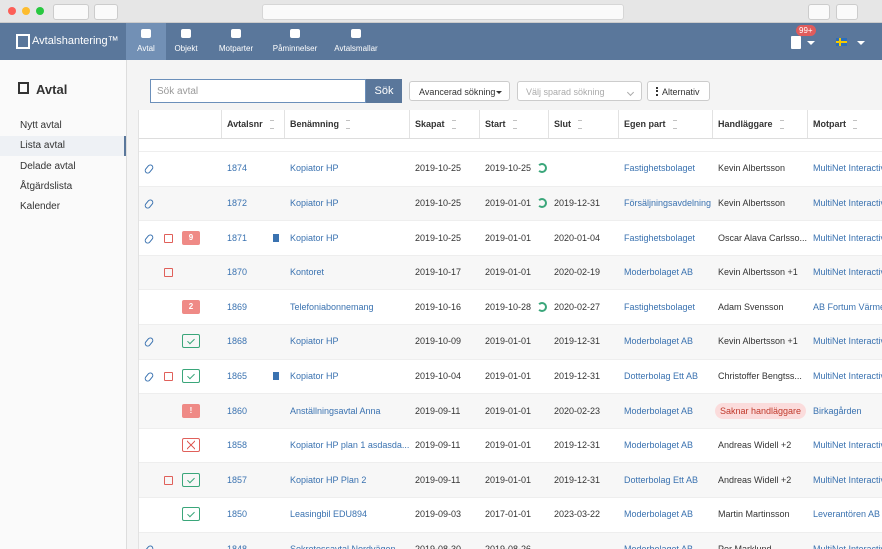  Describe the element at coordinates (459, 91) in the screenshot. I see `advanced-search: Avancerad sökning` at that location.